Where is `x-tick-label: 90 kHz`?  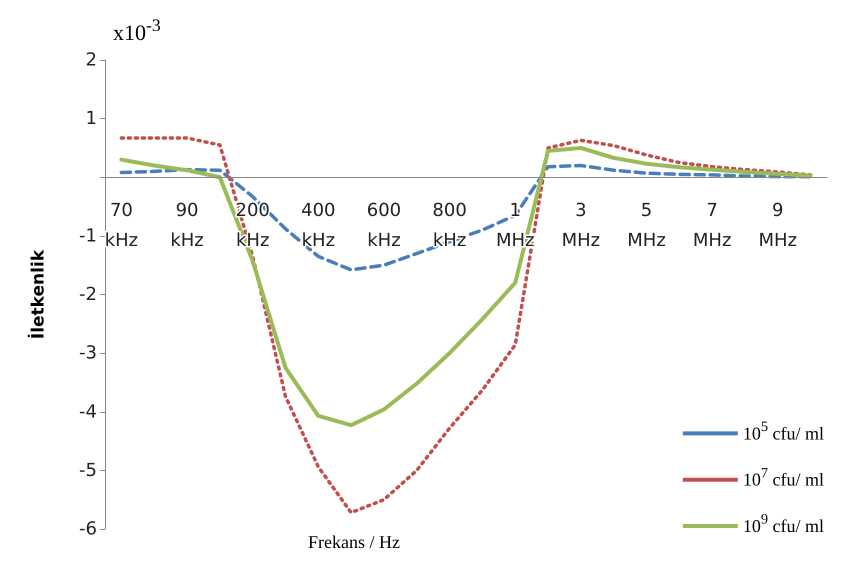
x-tick-label: 90 kHz is located at coordinates (187, 225).